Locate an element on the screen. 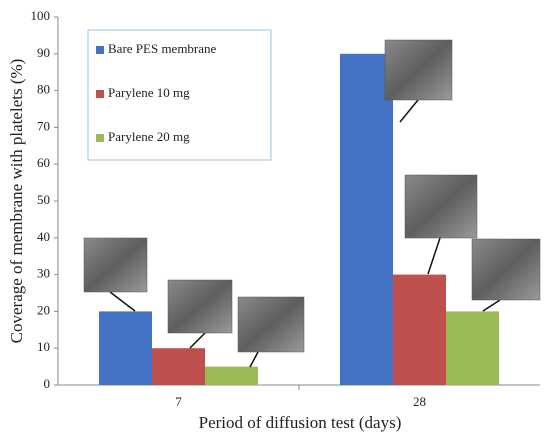 Image resolution: width=544 pixels, height=434 pixels. y-tick-label: 10 is located at coordinates (43, 346).